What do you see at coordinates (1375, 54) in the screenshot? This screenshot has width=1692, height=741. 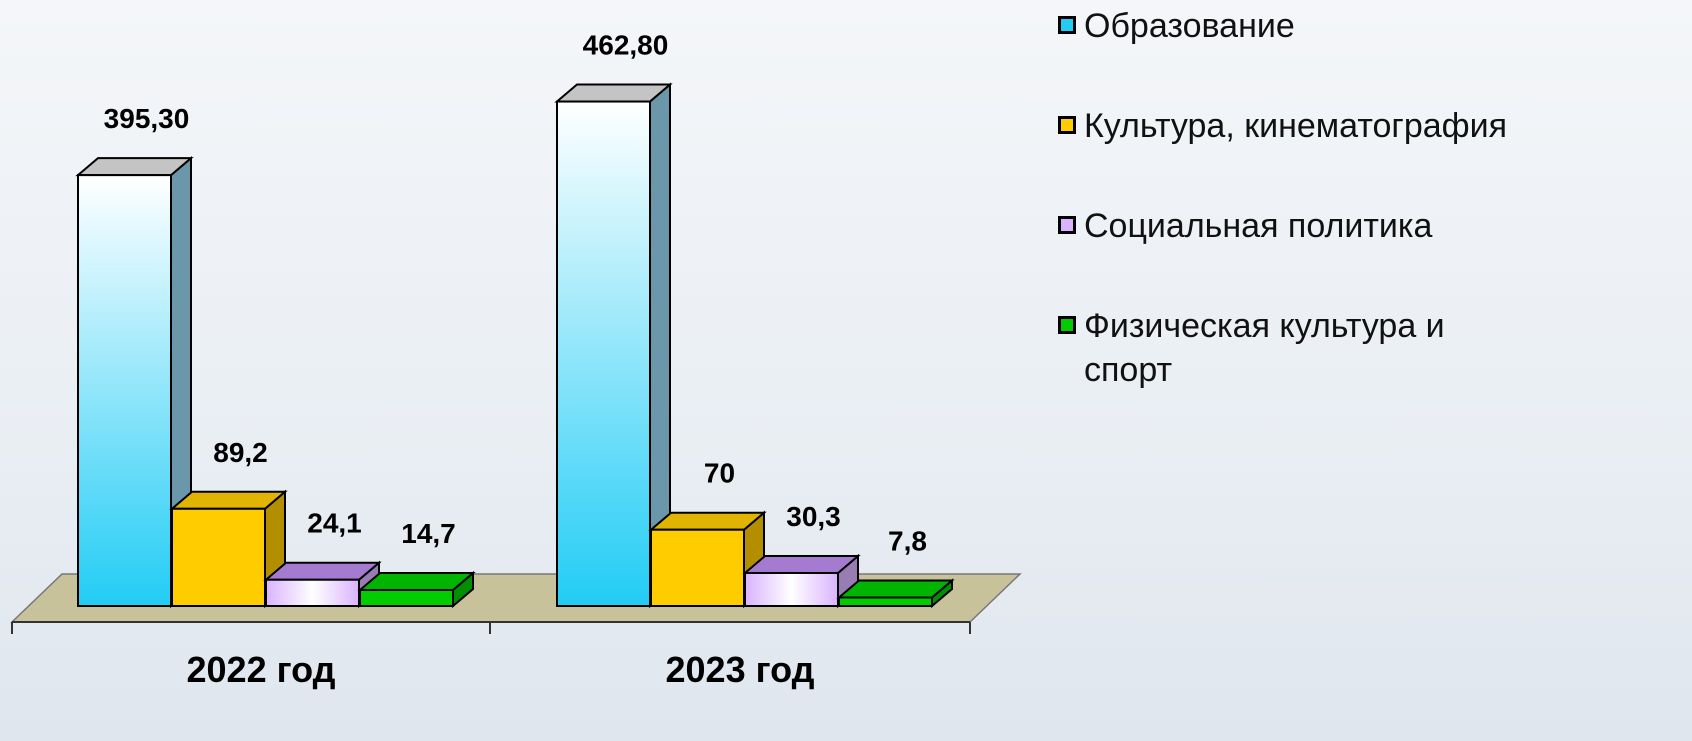 I see `legend-item: Образование` at bounding box center [1375, 54].